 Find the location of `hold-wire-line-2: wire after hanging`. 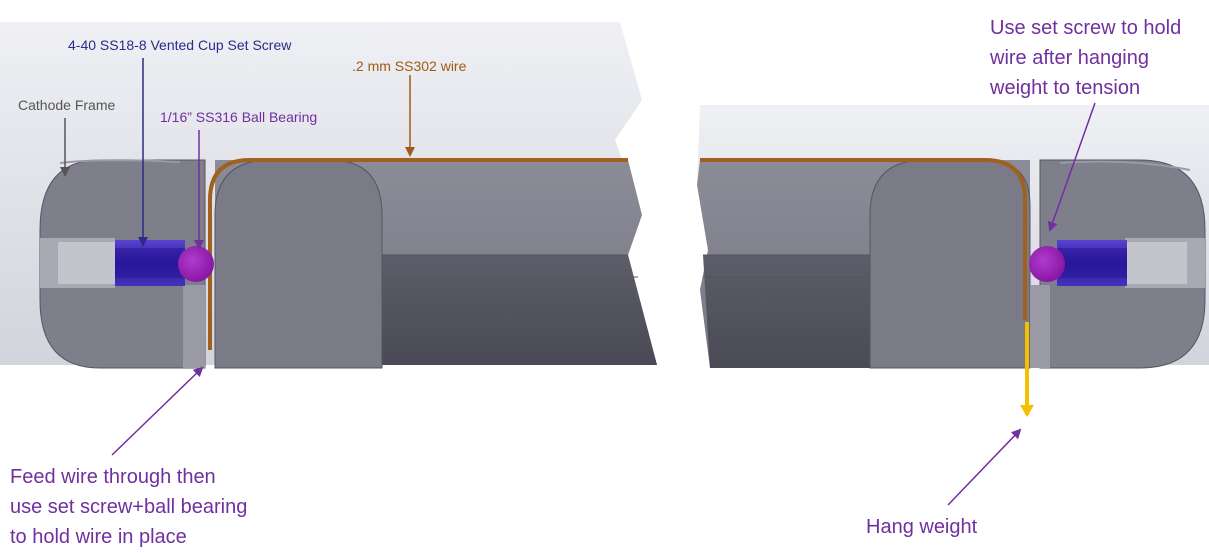

hold-wire-line-2: wire after hanging is located at coordinates (1069, 58).